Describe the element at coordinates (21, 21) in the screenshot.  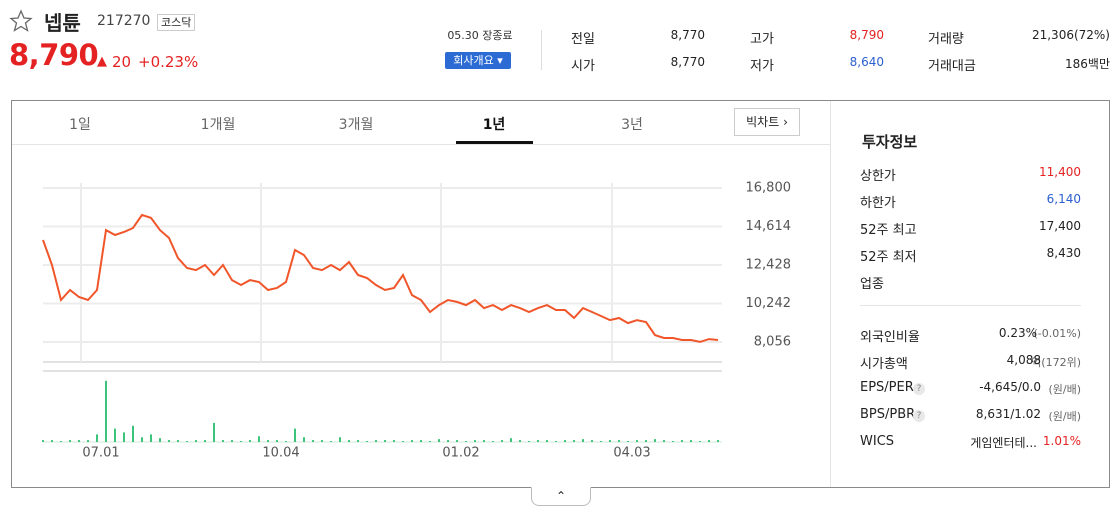
I see `favorite-star` at that location.